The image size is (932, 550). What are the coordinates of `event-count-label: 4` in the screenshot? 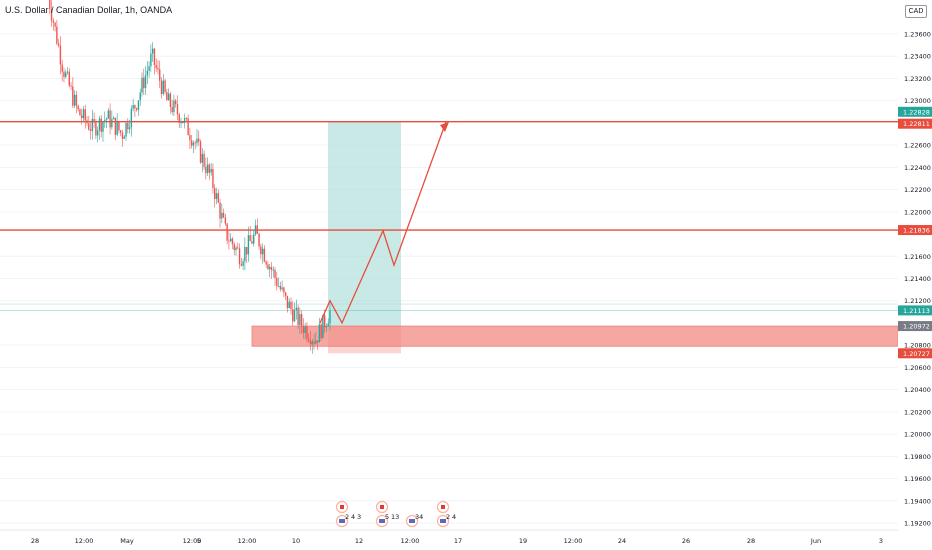 It's located at (353, 517).